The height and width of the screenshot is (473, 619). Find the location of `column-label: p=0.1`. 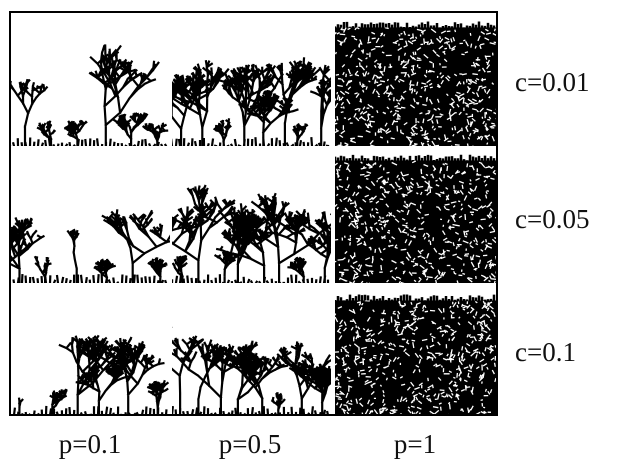

column-label: p=0.1 is located at coordinates (90, 444).